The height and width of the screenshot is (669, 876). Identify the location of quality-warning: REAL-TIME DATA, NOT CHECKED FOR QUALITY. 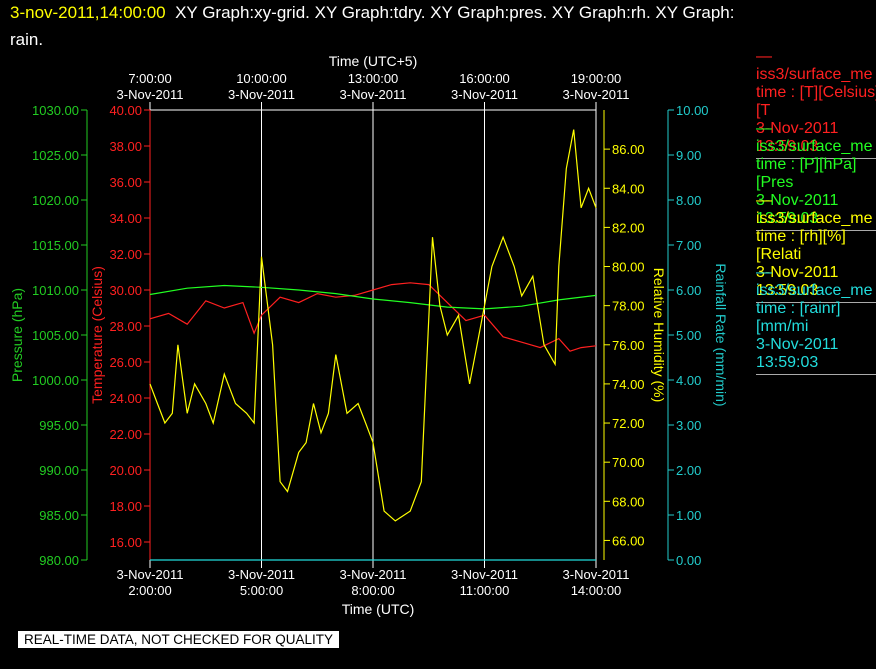
(179, 639).